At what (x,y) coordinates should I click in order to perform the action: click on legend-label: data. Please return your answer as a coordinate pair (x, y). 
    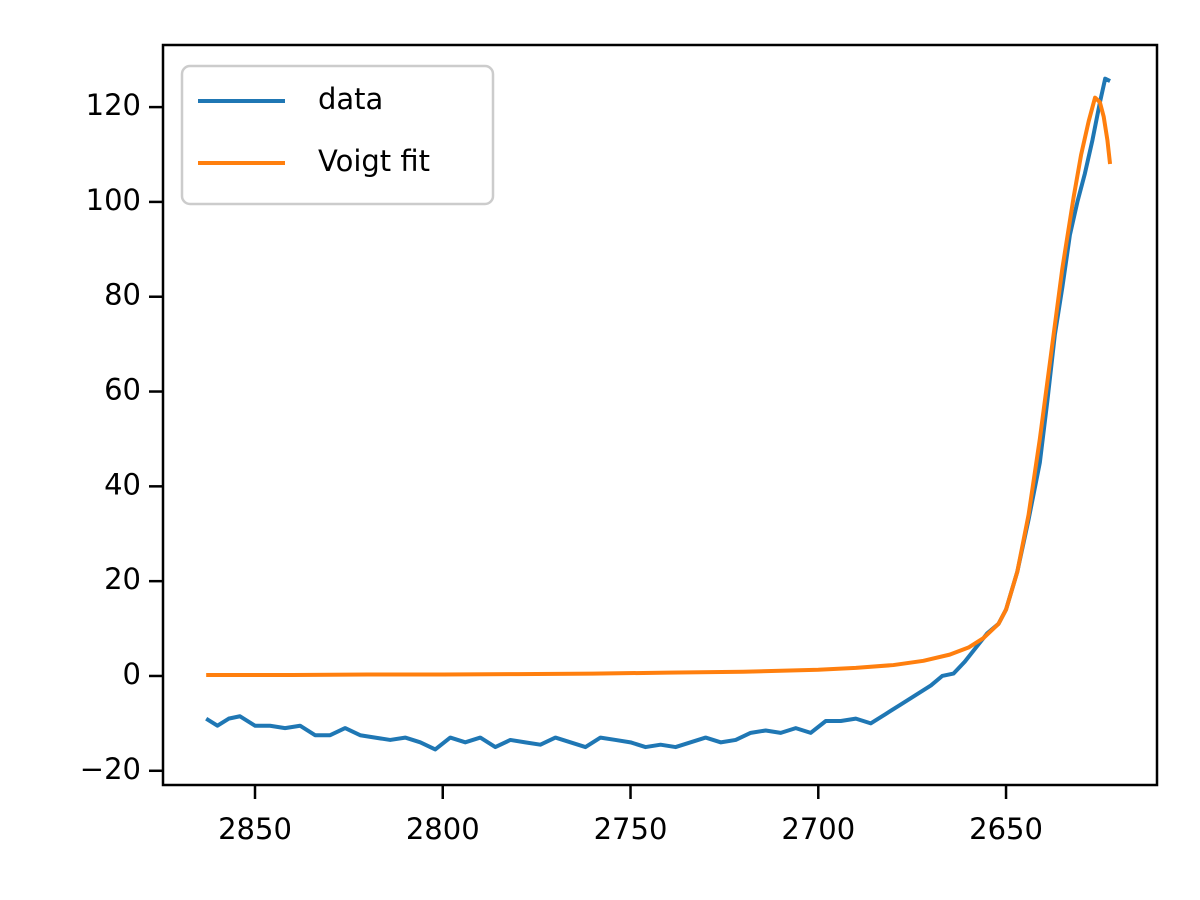
    Looking at the image, I should click on (350, 99).